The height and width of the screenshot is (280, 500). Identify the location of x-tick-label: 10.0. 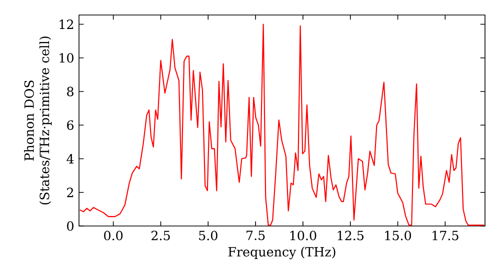
(303, 235).